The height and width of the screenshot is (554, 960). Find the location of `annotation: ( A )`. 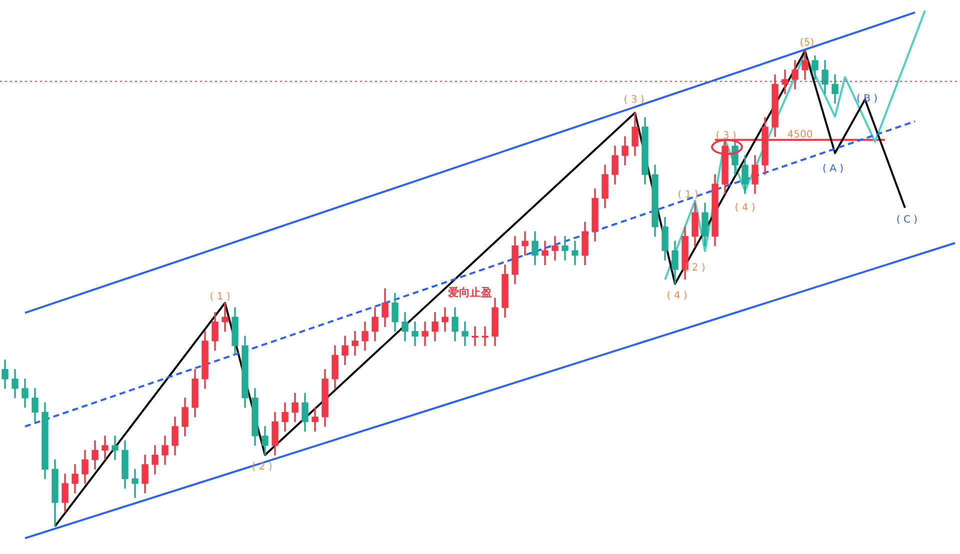

annotation: ( A ) is located at coordinates (833, 169).